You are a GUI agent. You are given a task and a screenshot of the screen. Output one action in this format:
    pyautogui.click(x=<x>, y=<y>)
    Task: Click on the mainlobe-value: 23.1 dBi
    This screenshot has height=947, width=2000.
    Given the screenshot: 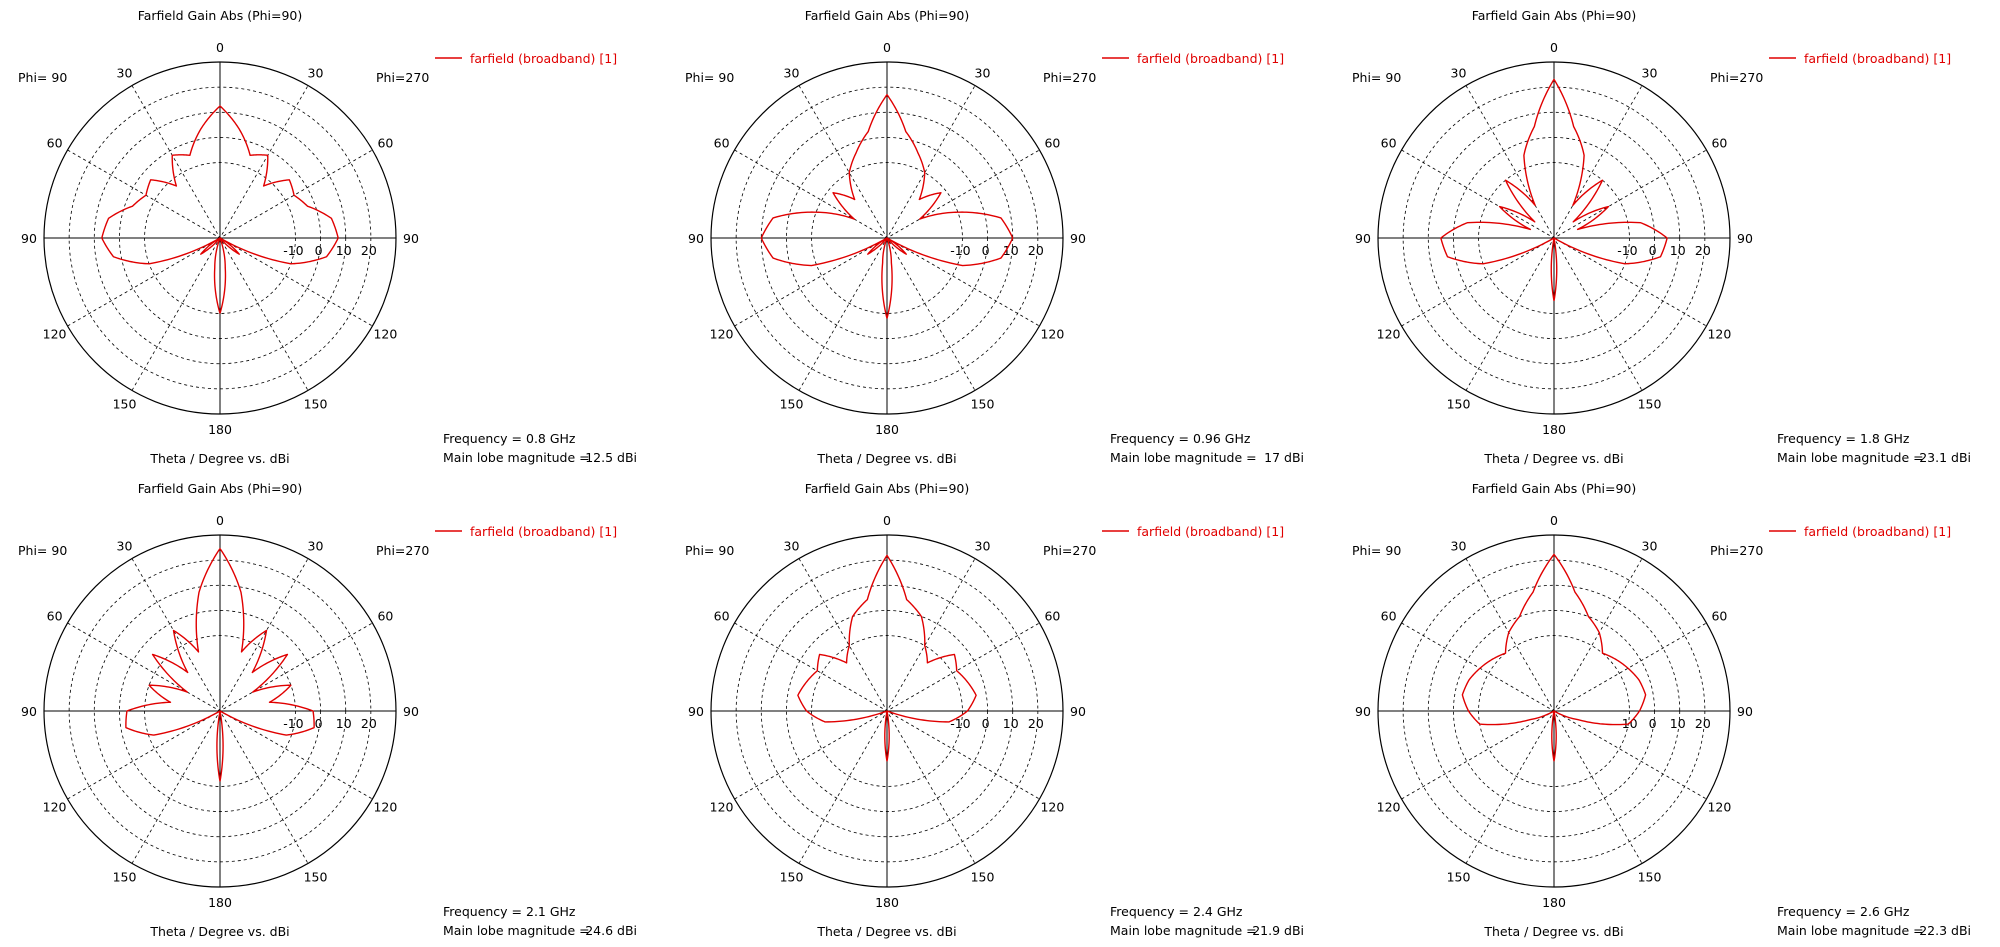 What is the action you would take?
    pyautogui.click(x=1945, y=457)
    